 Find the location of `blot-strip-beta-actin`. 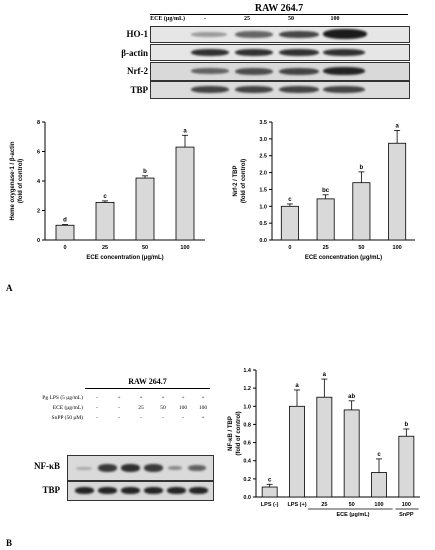

blot-strip-beta-actin is located at coordinates (280, 52).